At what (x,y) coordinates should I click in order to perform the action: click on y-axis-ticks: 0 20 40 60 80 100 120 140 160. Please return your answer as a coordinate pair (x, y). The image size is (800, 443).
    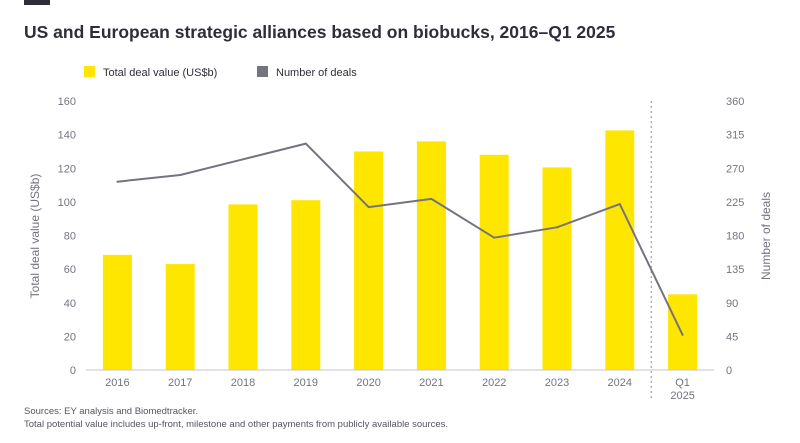
    Looking at the image, I should click on (67, 236).